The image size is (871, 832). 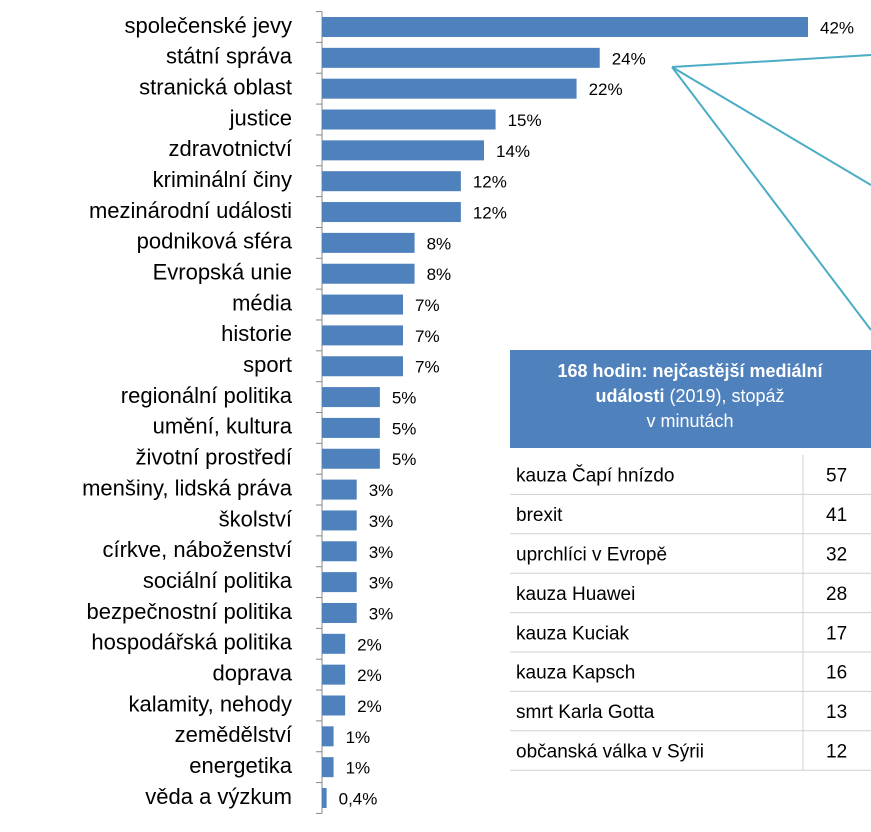 What do you see at coordinates (187, 487) in the screenshot?
I see `category-label: menšiny, lidská práva` at bounding box center [187, 487].